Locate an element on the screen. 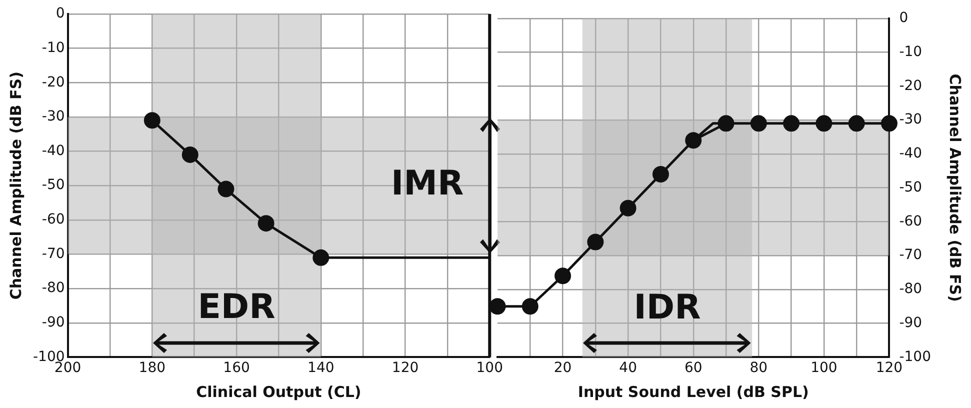 This screenshot has width=971, height=408. y2-tick-label: -30 is located at coordinates (910, 120).